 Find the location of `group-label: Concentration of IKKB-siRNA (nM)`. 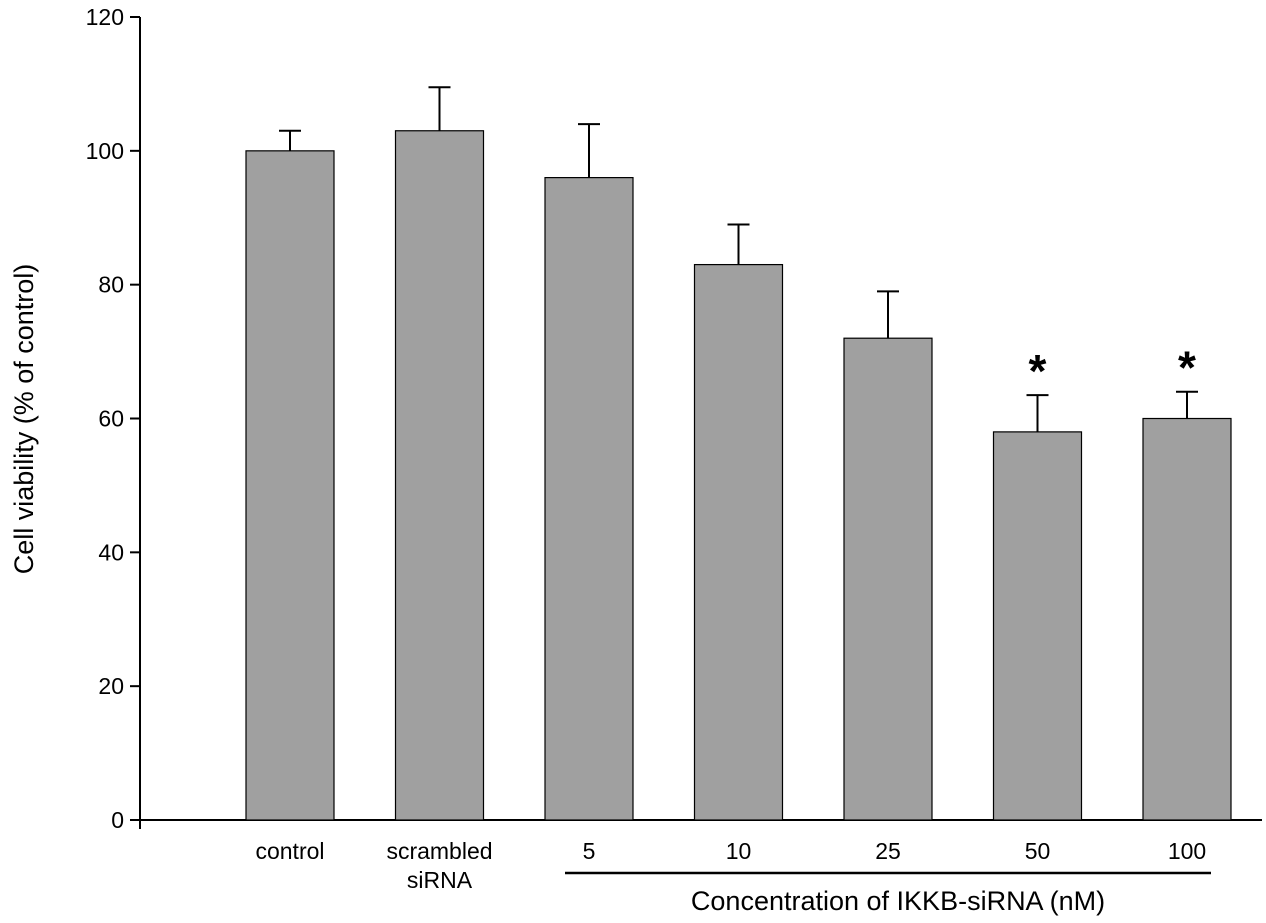

group-label: Concentration of IKKB-siRNA (nM) is located at coordinates (898, 901).